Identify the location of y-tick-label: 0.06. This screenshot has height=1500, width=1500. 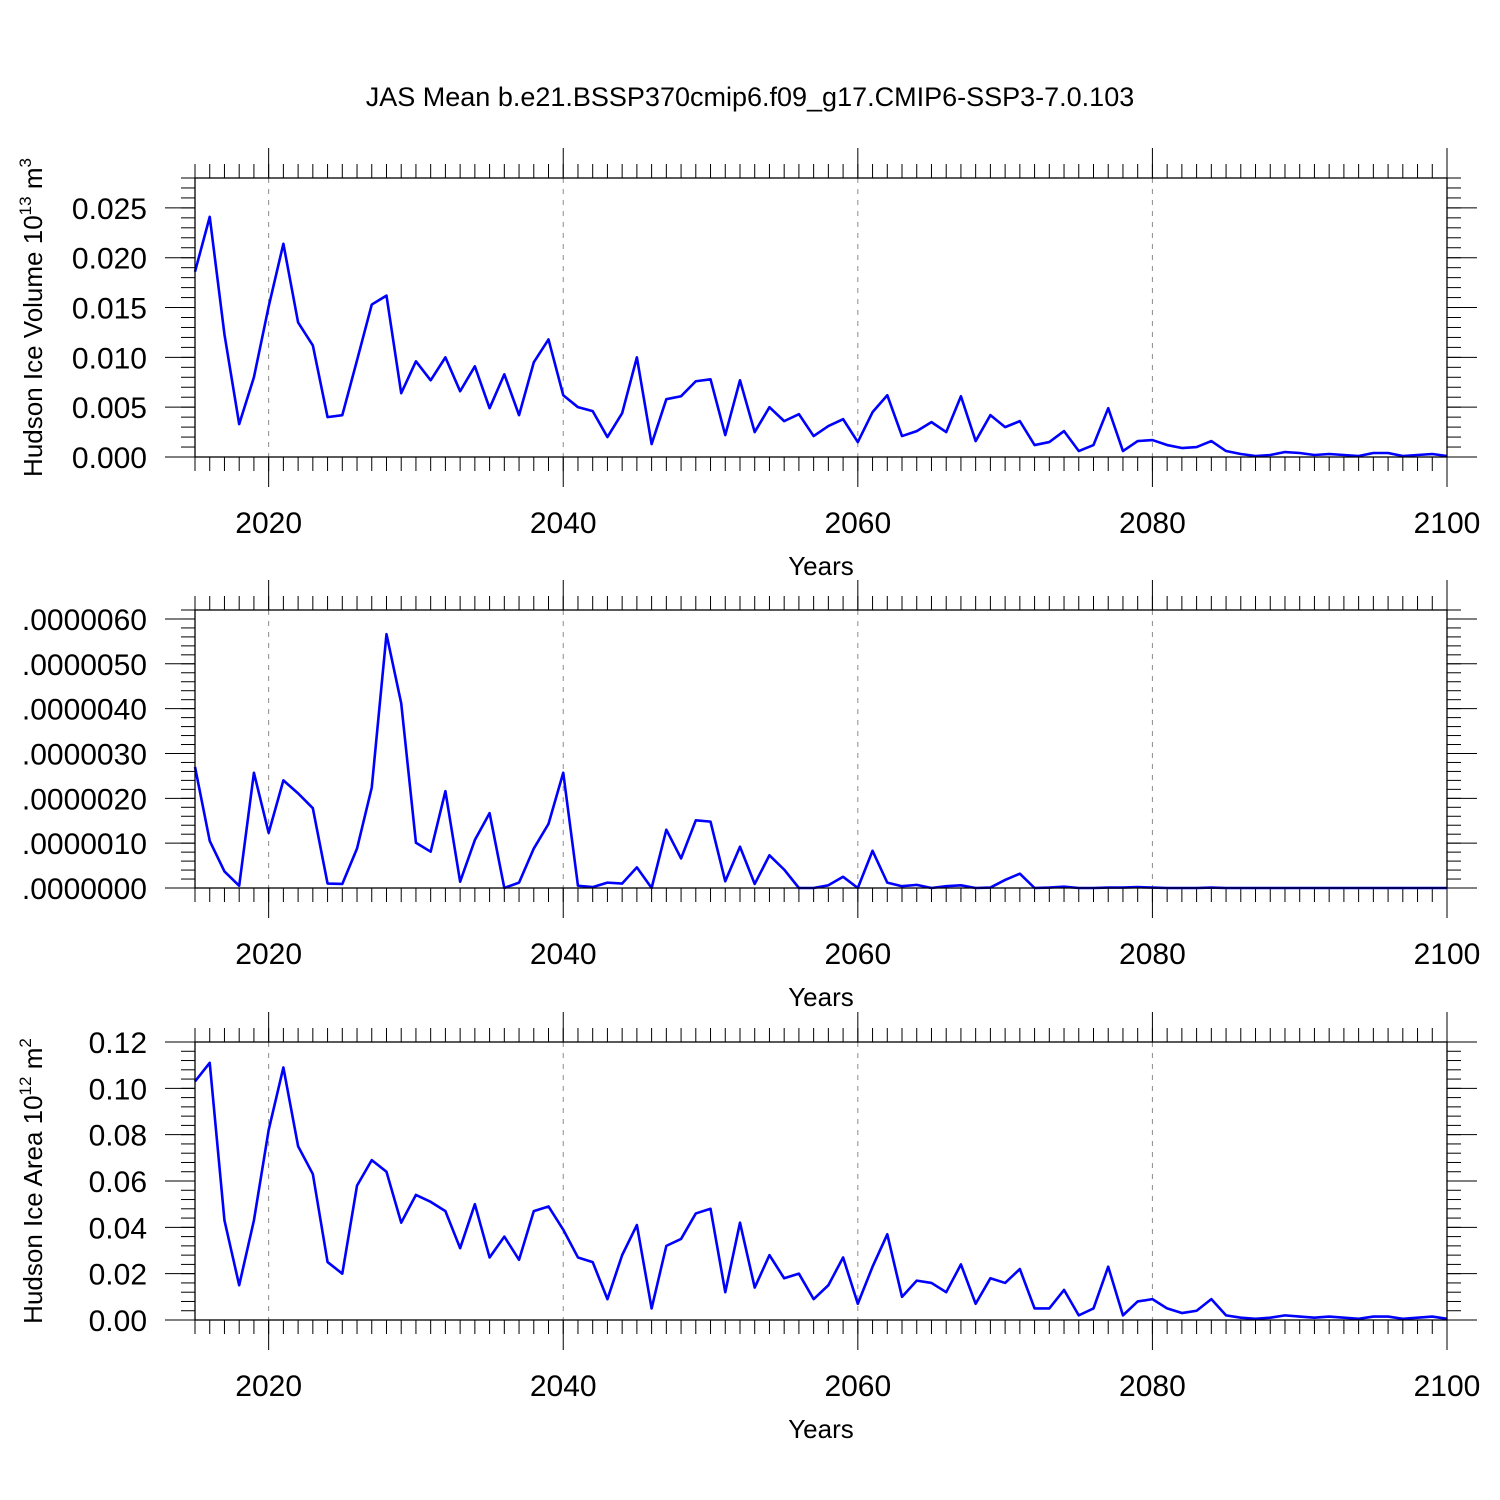
(118, 1182).